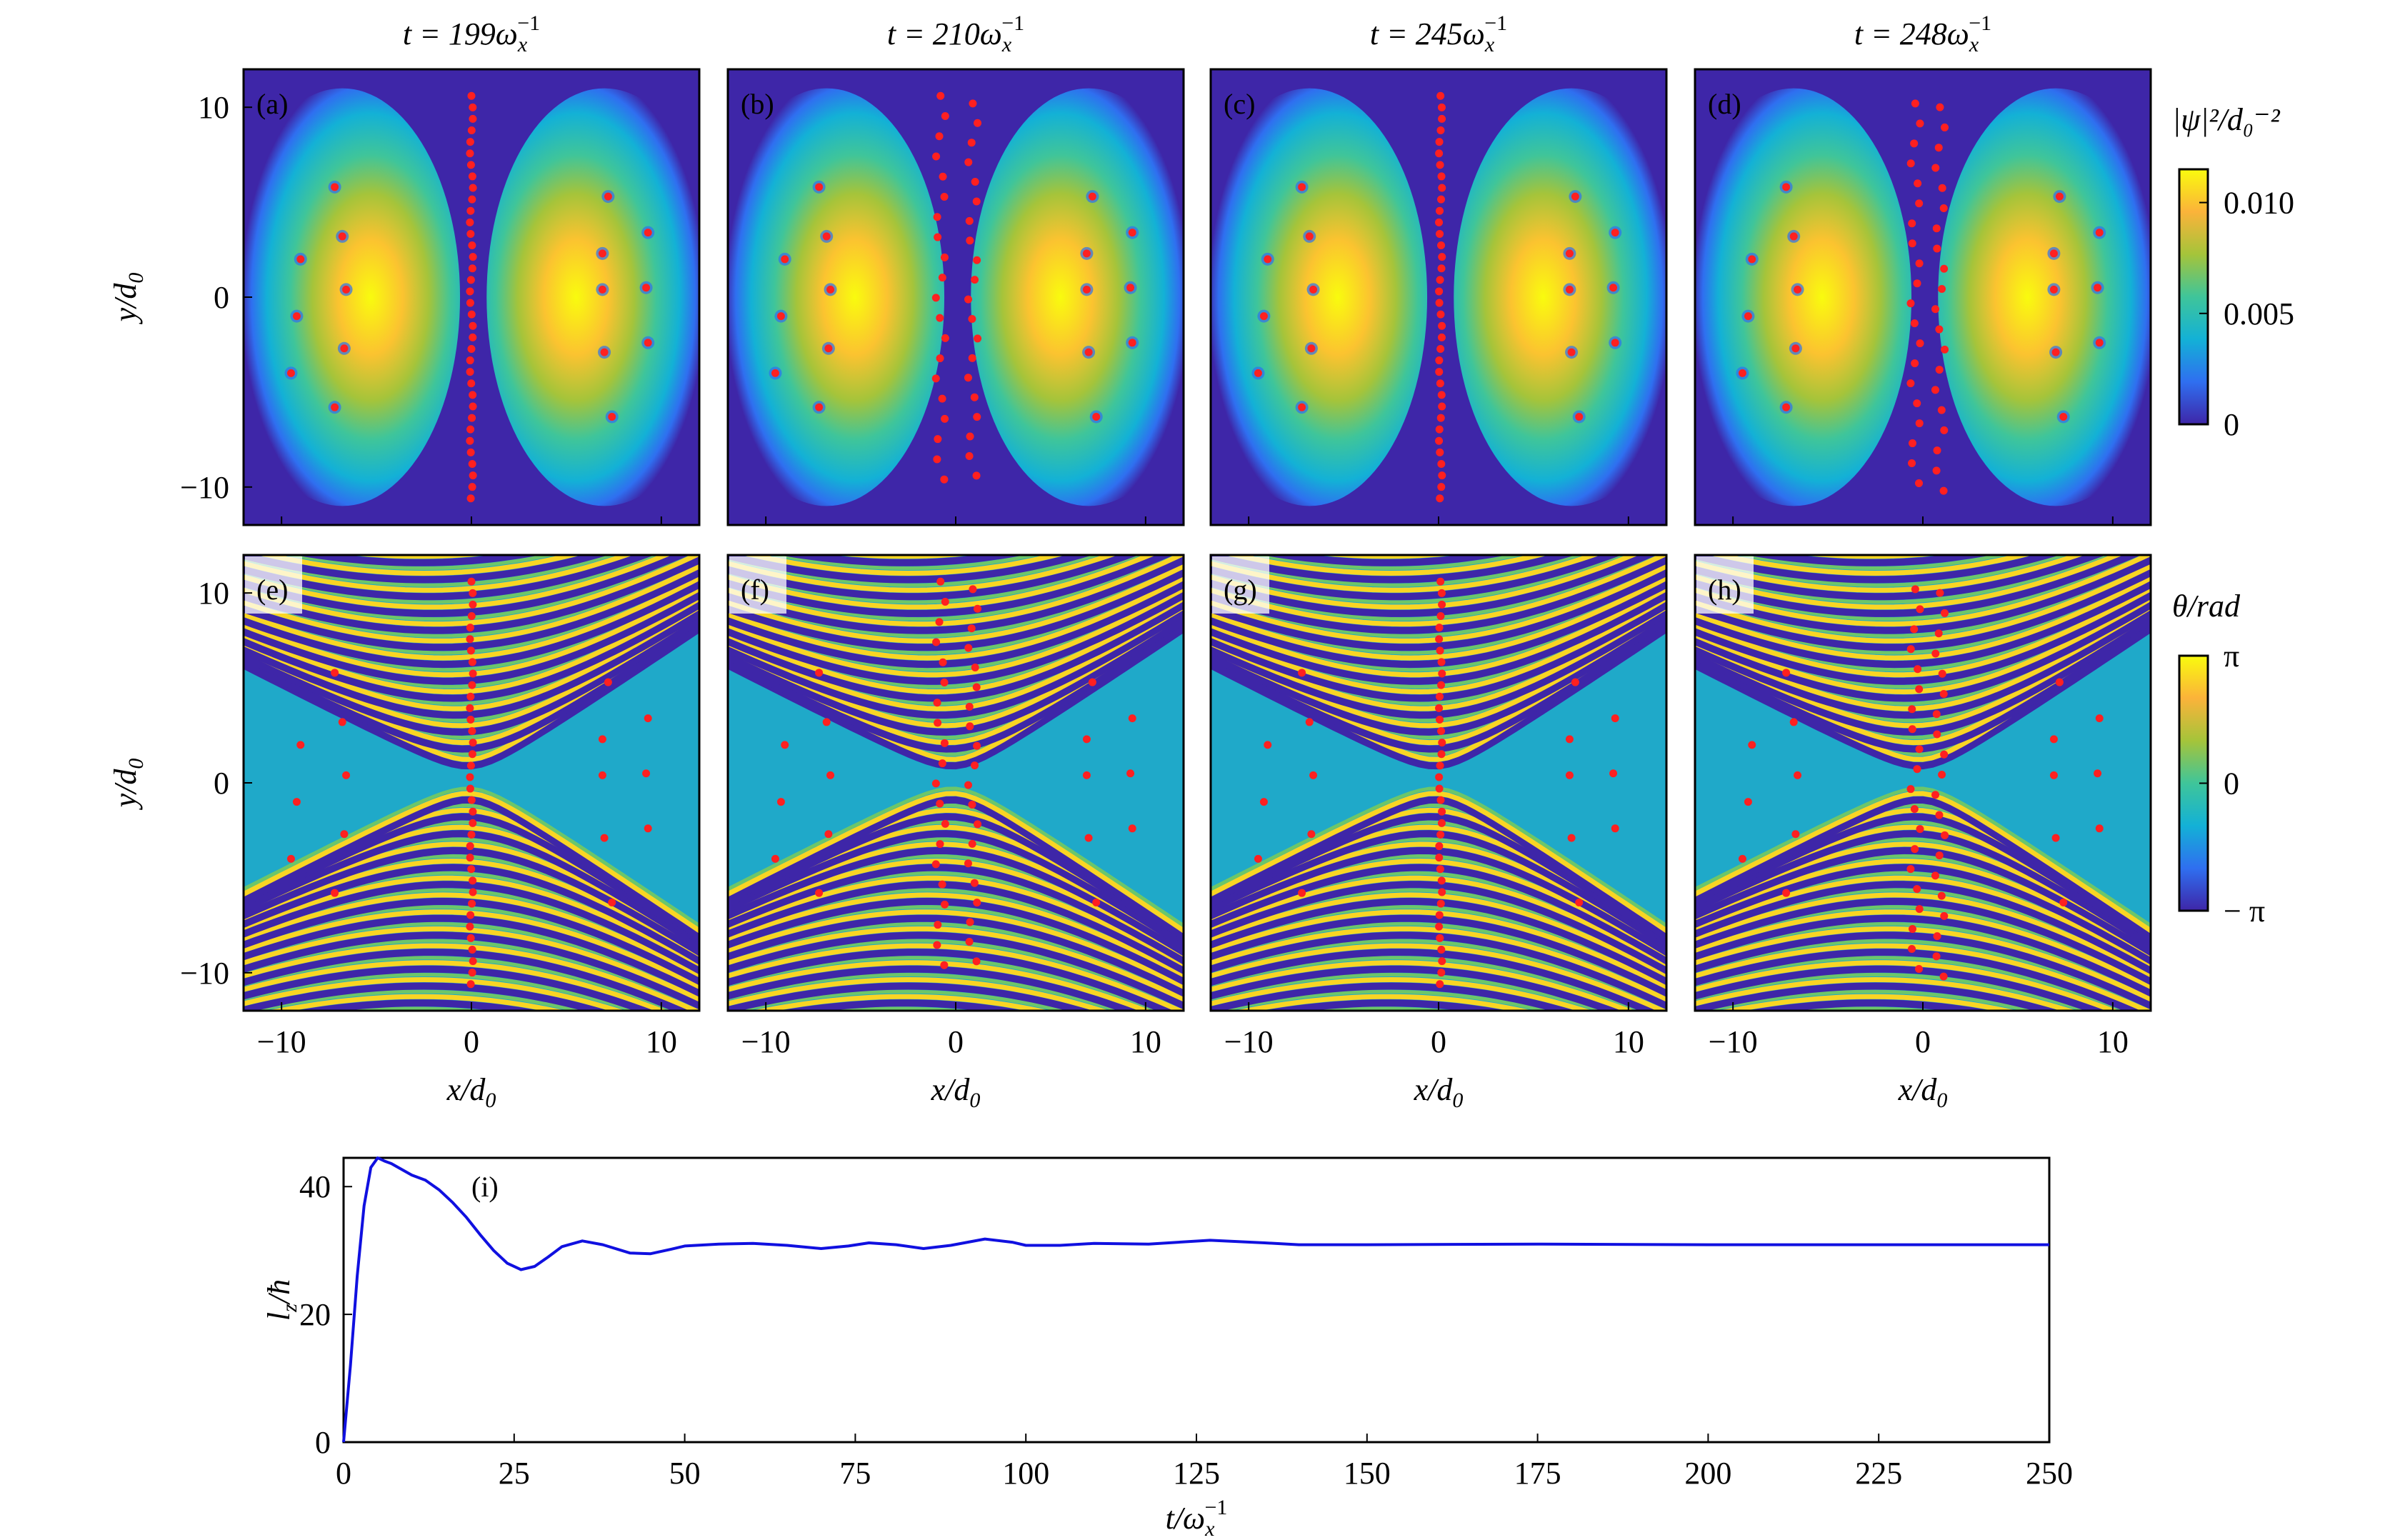 This screenshot has height=1540, width=2390. I want to click on panel-label: (a), so click(272, 104).